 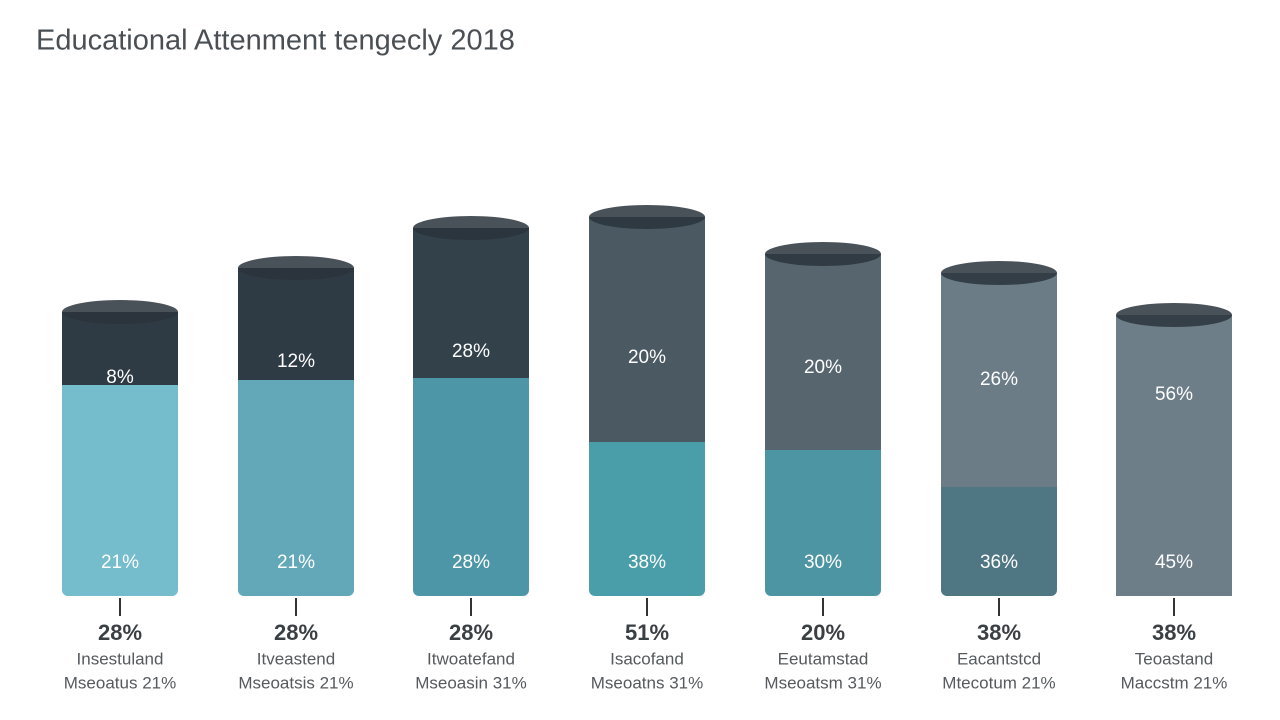 What do you see at coordinates (1174, 658) in the screenshot?
I see `caption: Teoastand` at bounding box center [1174, 658].